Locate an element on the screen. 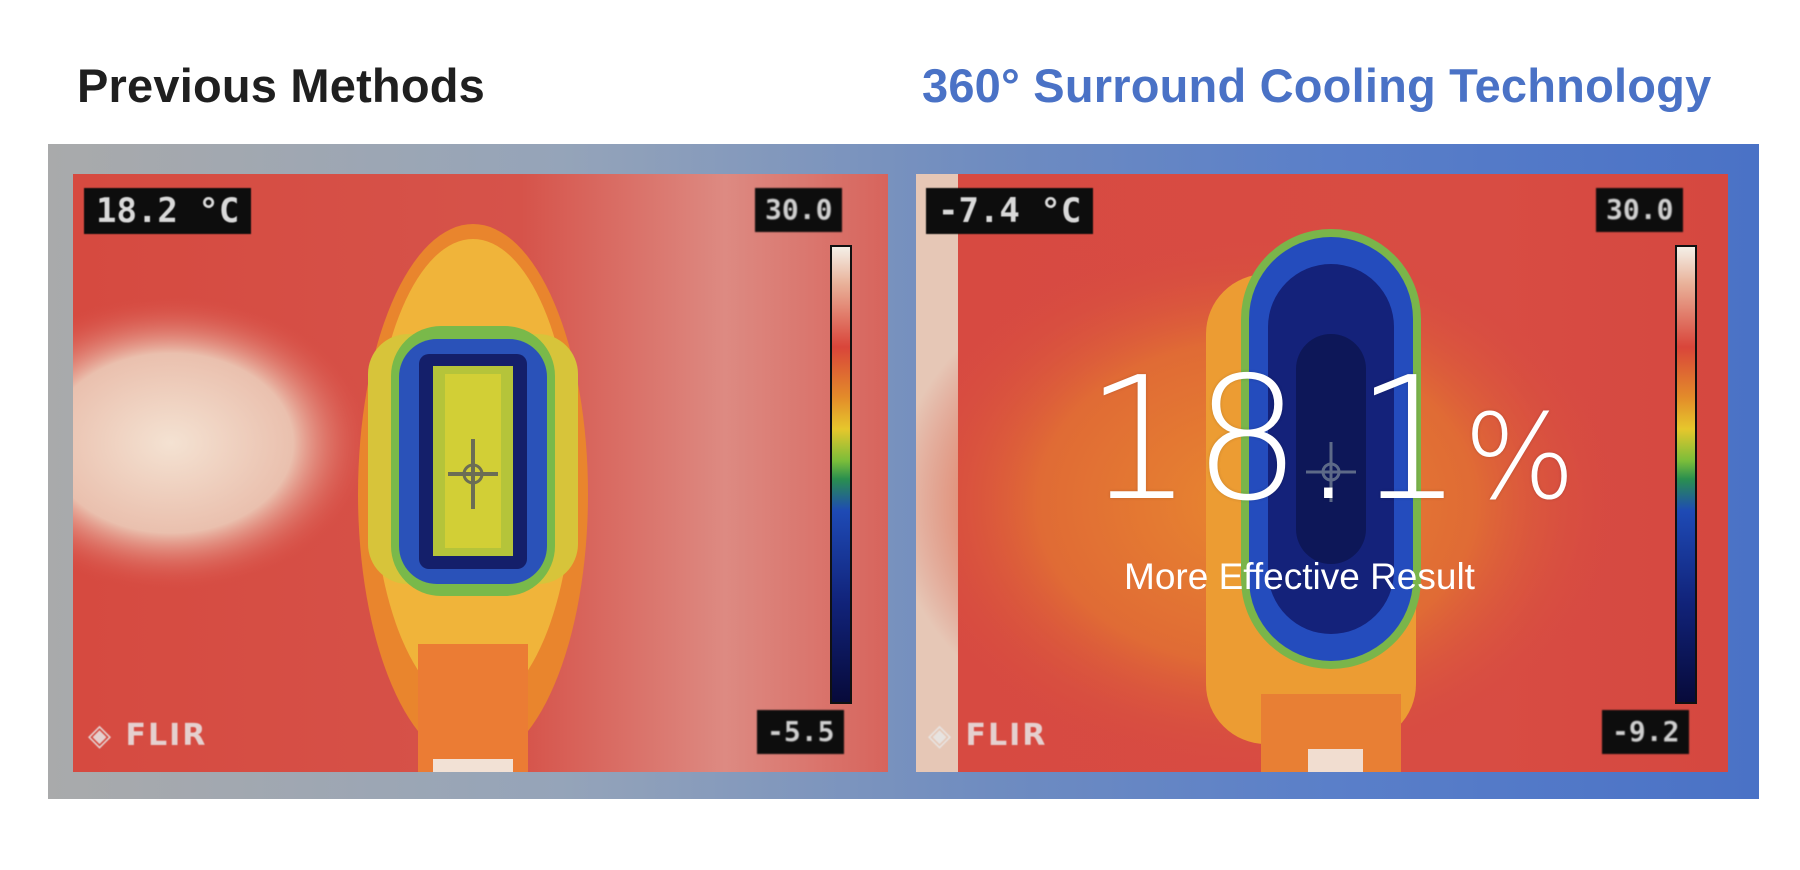 This screenshot has width=1800, height=870. flir-logo-left: ◈ FLIR is located at coordinates (148, 735).